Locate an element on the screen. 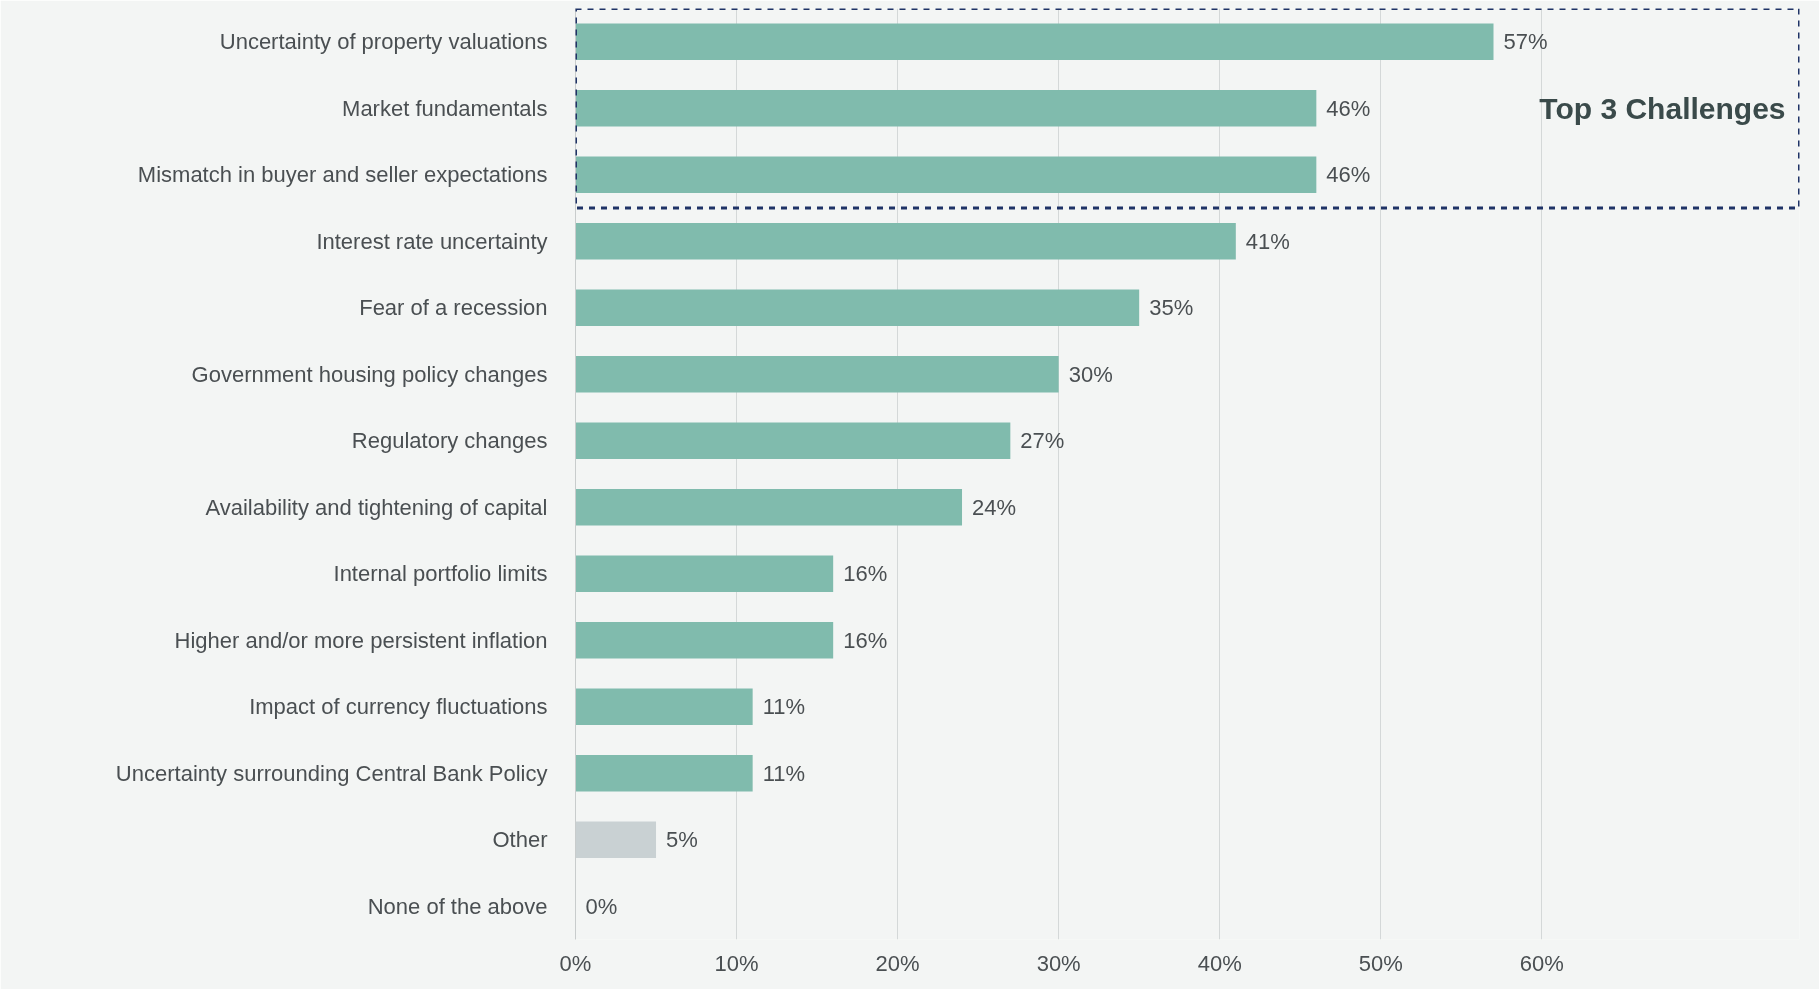 This screenshot has height=989, width=1819. annotation: Top 3 Challenges is located at coordinates (1662, 108).